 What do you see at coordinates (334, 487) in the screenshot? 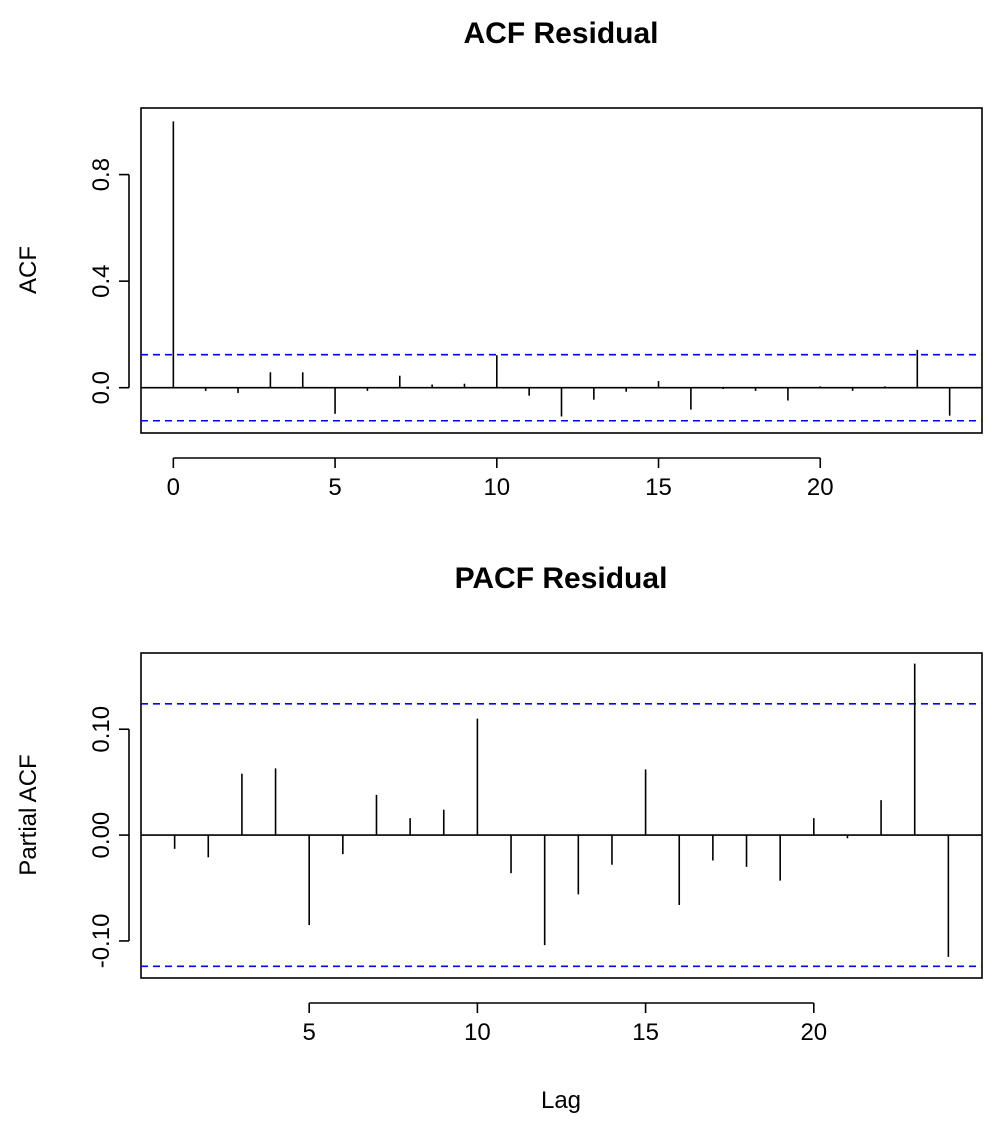
I see `acf-x-tick-label: 5` at bounding box center [334, 487].